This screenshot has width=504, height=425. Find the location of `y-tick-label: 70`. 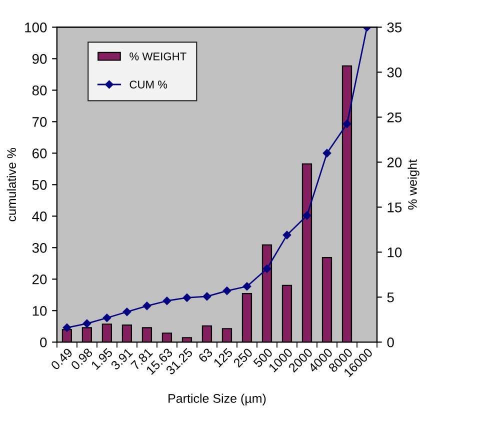

y-tick-label: 70 is located at coordinates (39, 122).